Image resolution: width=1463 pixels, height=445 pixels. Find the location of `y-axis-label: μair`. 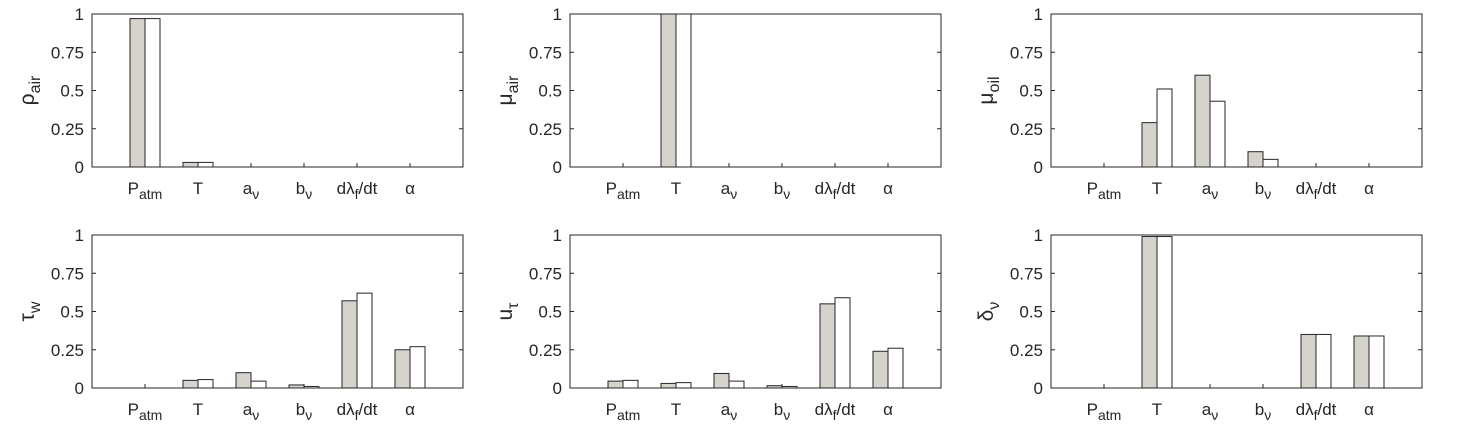

y-axis-label: μair is located at coordinates (508, 90).